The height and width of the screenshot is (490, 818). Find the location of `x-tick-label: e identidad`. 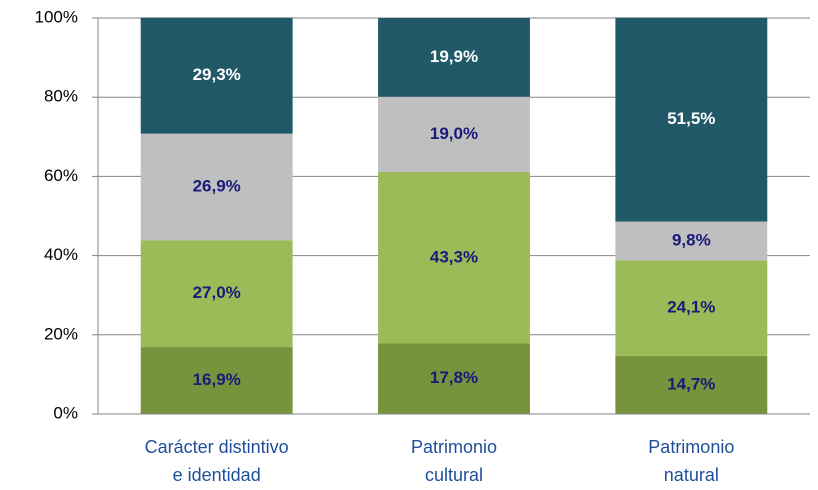

x-tick-label: e identidad is located at coordinates (217, 475).